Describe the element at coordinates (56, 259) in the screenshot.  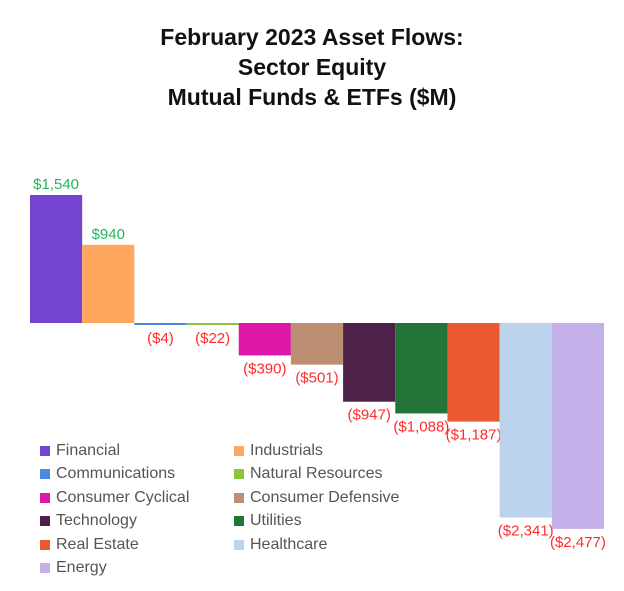
I see `bar-financial` at that location.